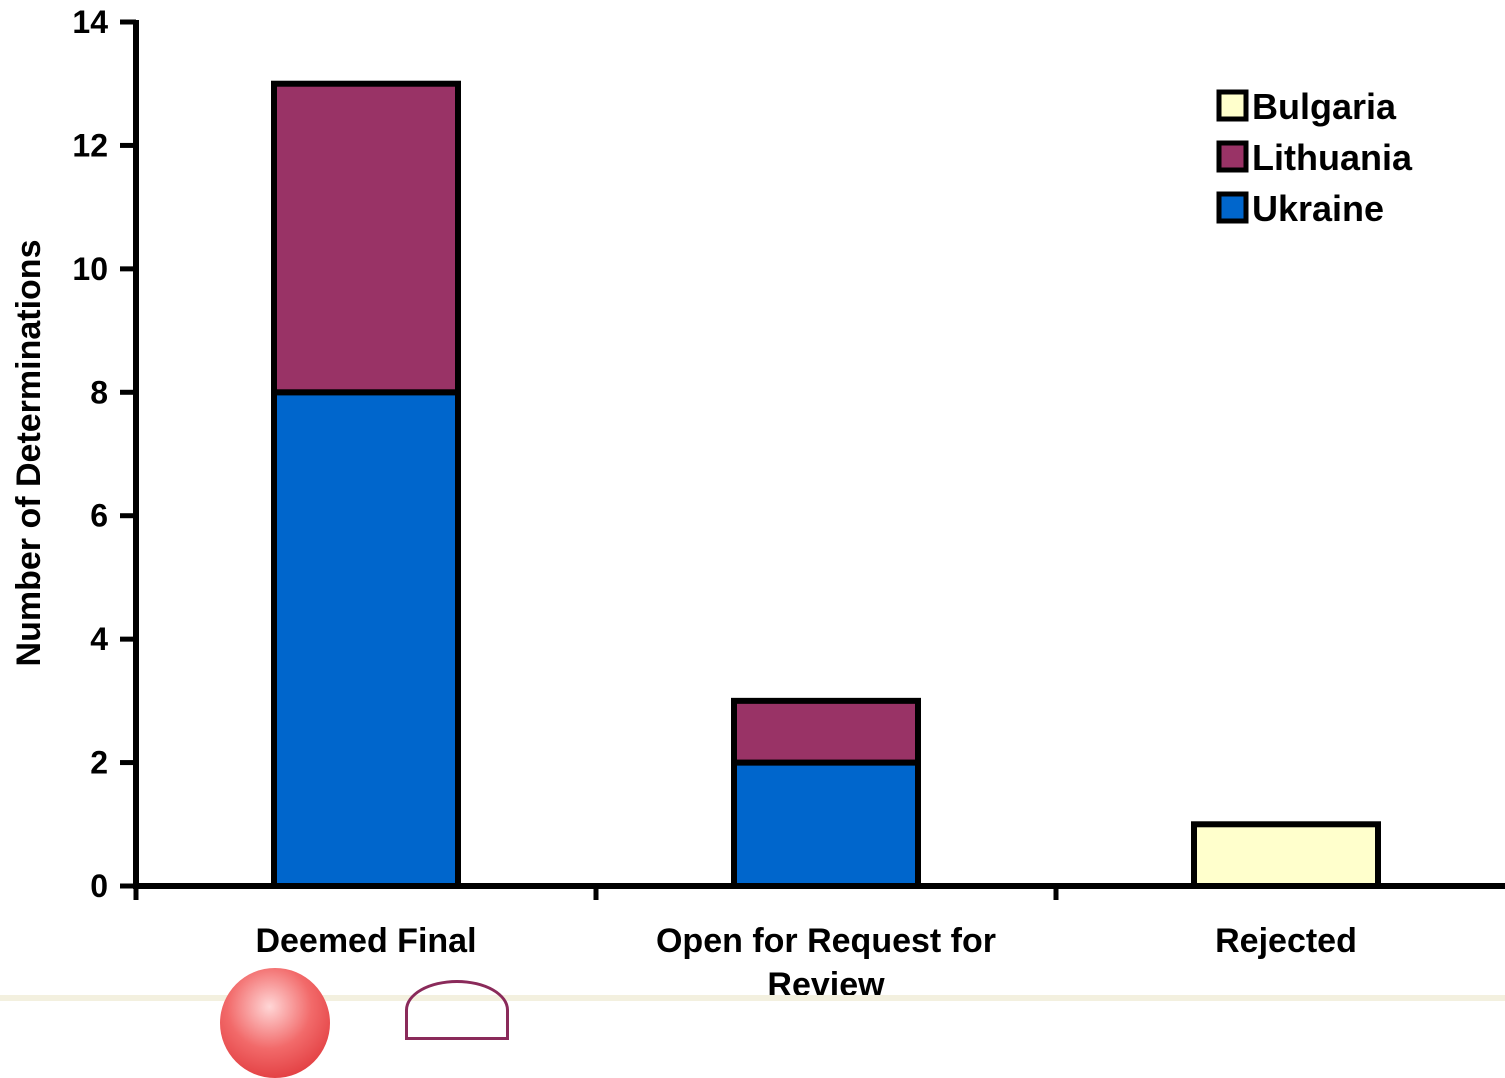 This screenshot has width=1505, height=1078. I want to click on legend-swatch-ukraine, so click(1232, 207).